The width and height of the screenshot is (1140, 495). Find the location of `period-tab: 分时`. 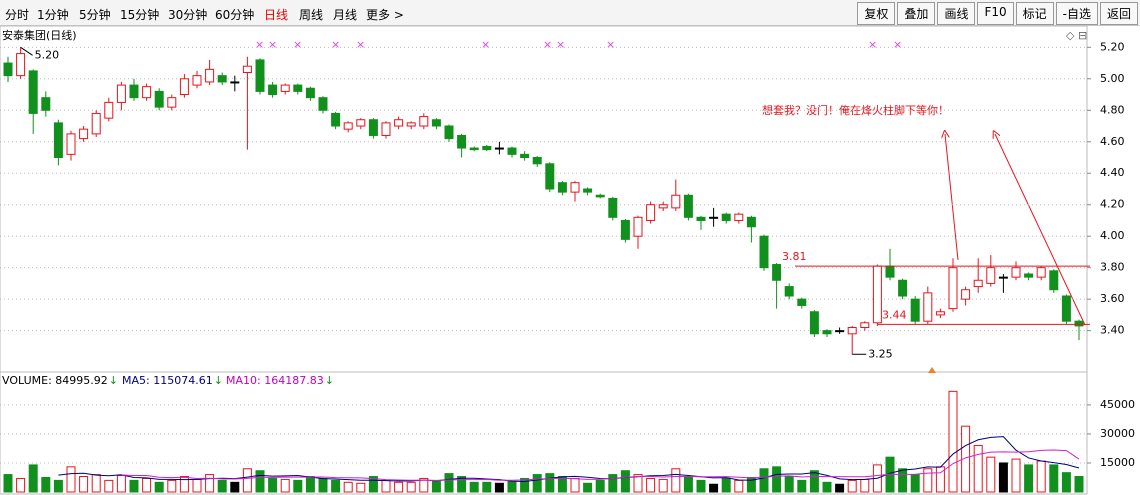

period-tab: 分时 is located at coordinates (17, 15).